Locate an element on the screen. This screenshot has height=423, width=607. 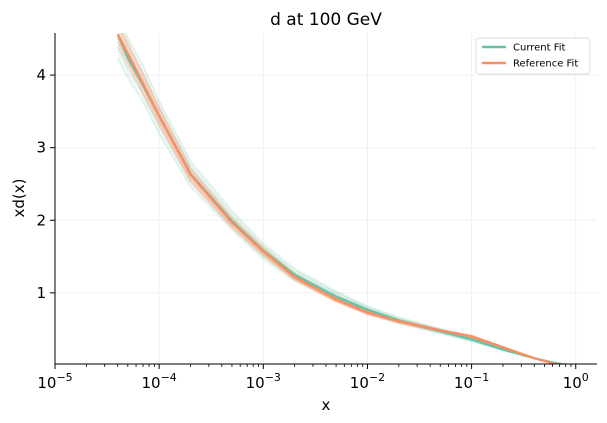
y-axis-label: xd(x) is located at coordinates (19, 198).